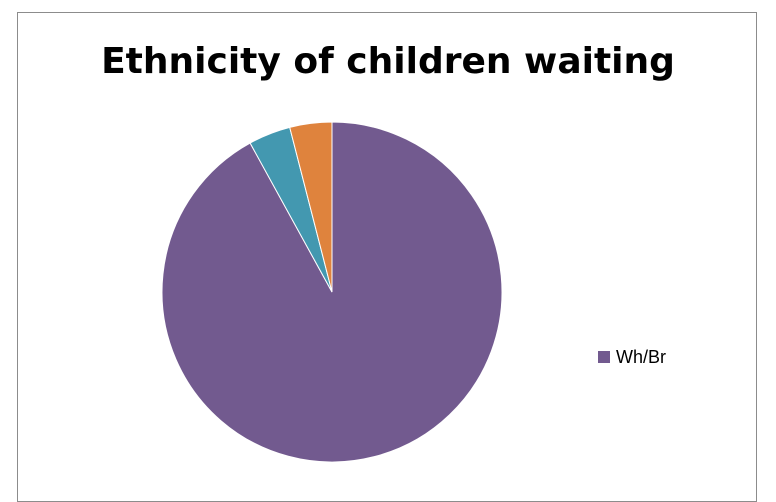 This screenshot has width=776, height=502. I want to click on chart-title: Ethnicity of children waiting, so click(388, 61).